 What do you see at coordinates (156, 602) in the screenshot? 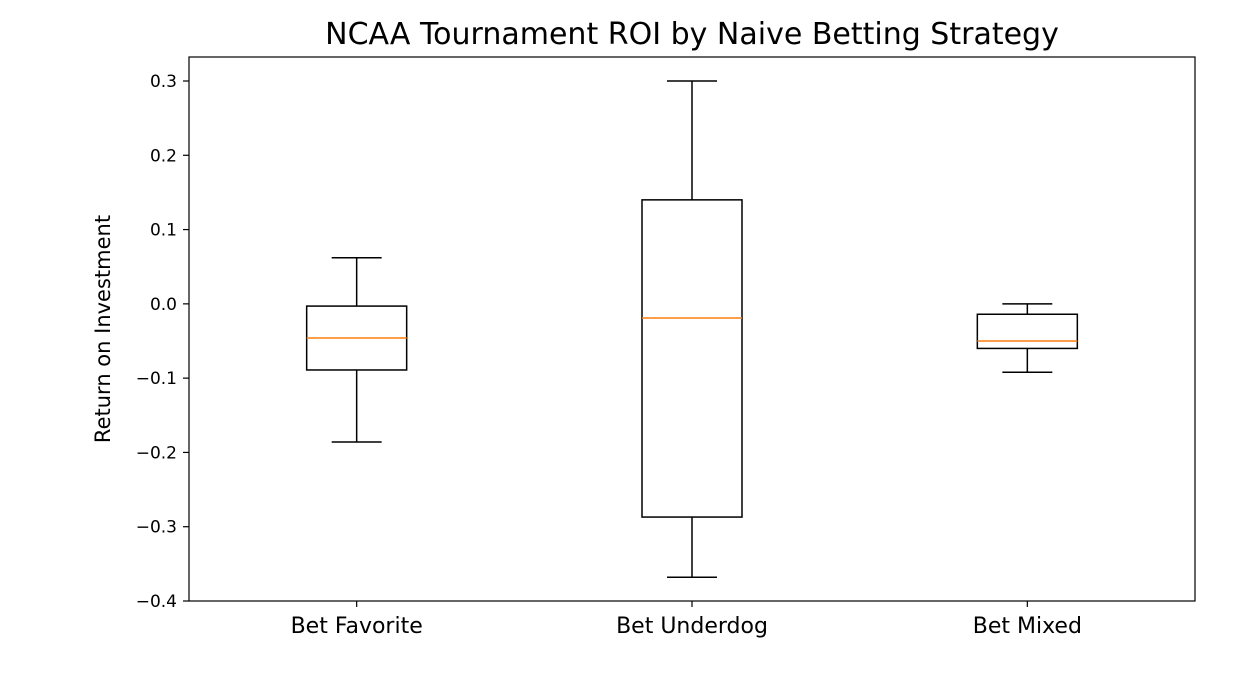
I see `y-tick-label: −0.4` at bounding box center [156, 602].